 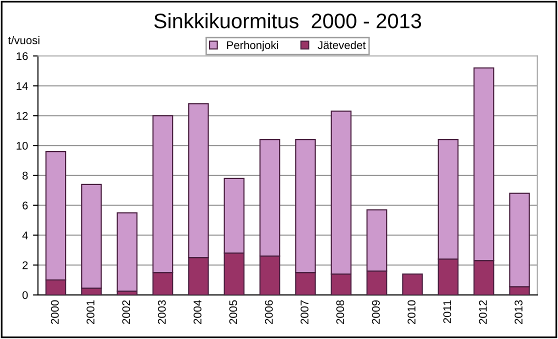 What do you see at coordinates (22, 116) in the screenshot?
I see `y-tick-label: 12` at bounding box center [22, 116].